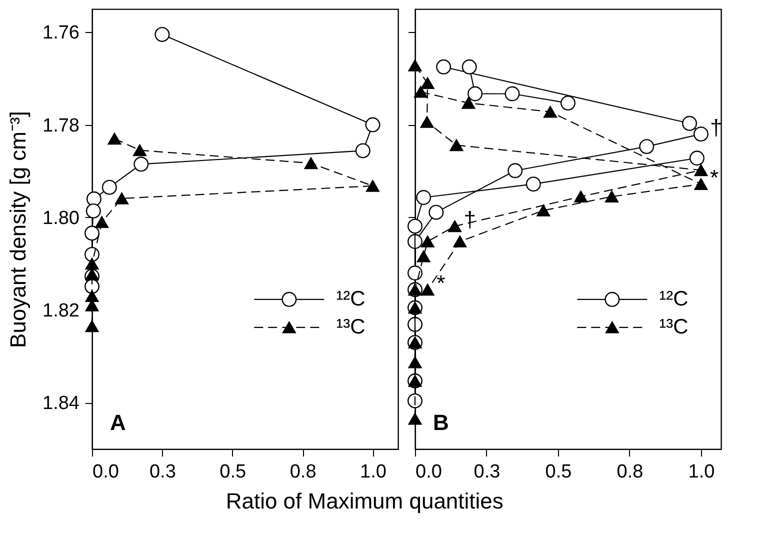  I want to click on annotation: A, so click(118, 422).